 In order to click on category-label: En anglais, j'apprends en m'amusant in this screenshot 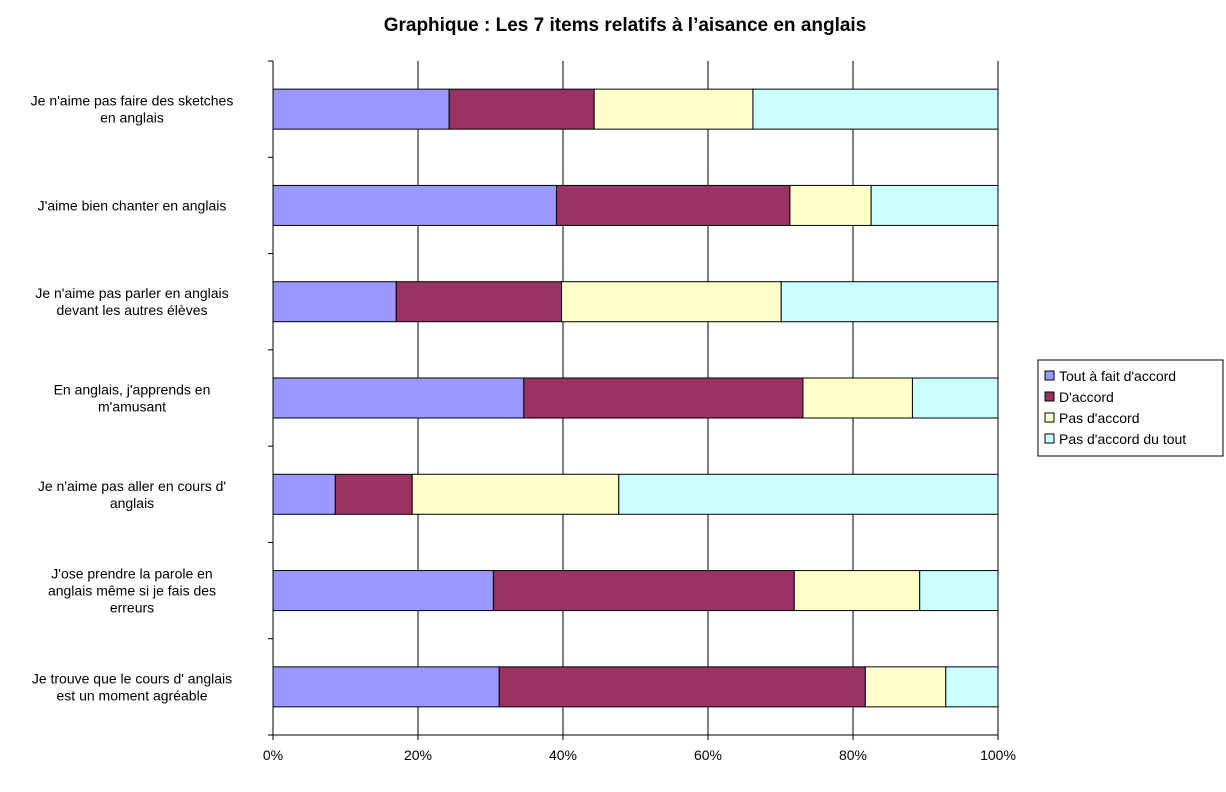, I will do `click(132, 398)`.